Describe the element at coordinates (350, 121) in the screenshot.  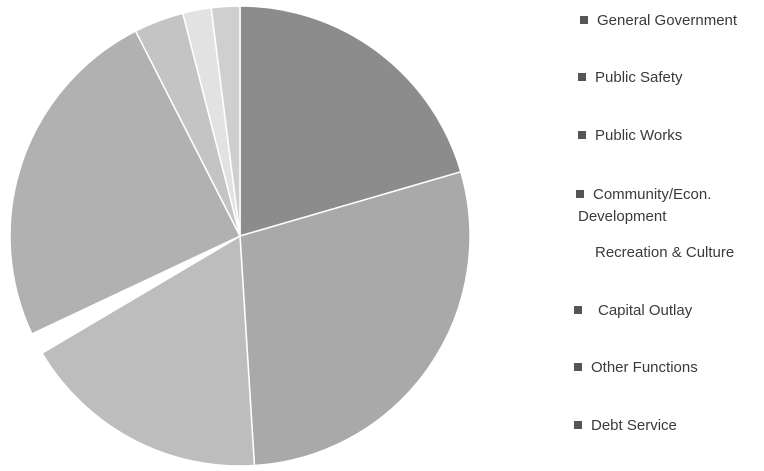
I see `pie-slice-general-government` at that location.